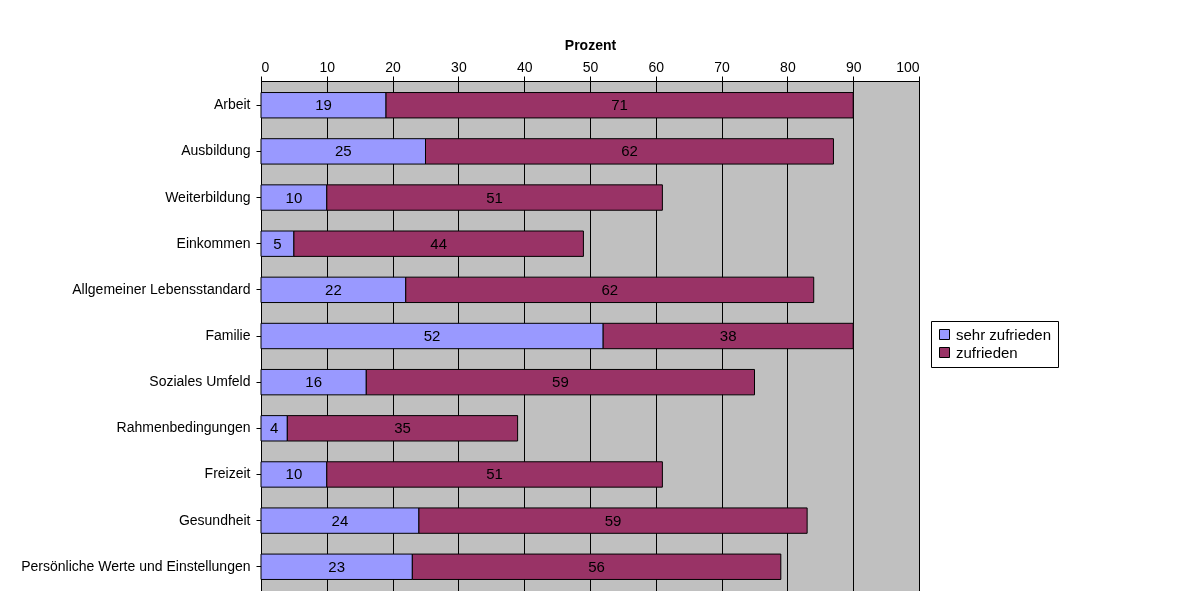  I want to click on data-label: 22, so click(333, 289).